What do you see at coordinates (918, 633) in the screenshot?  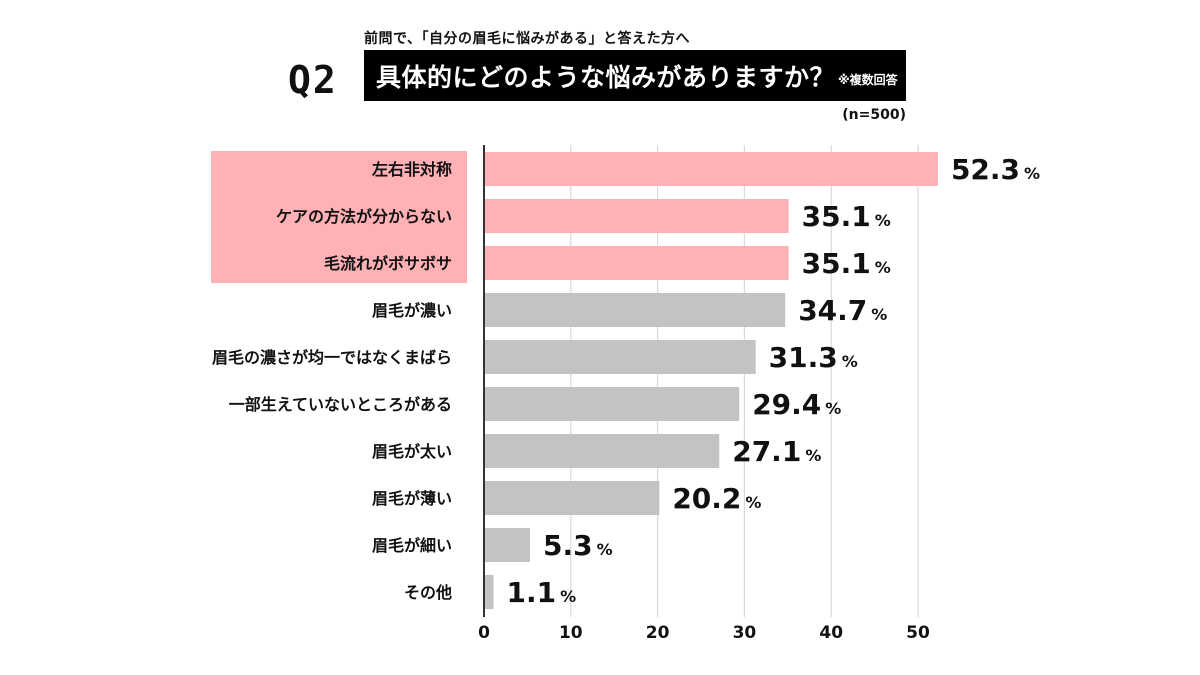 I see `x-tick-label: 50` at bounding box center [918, 633].